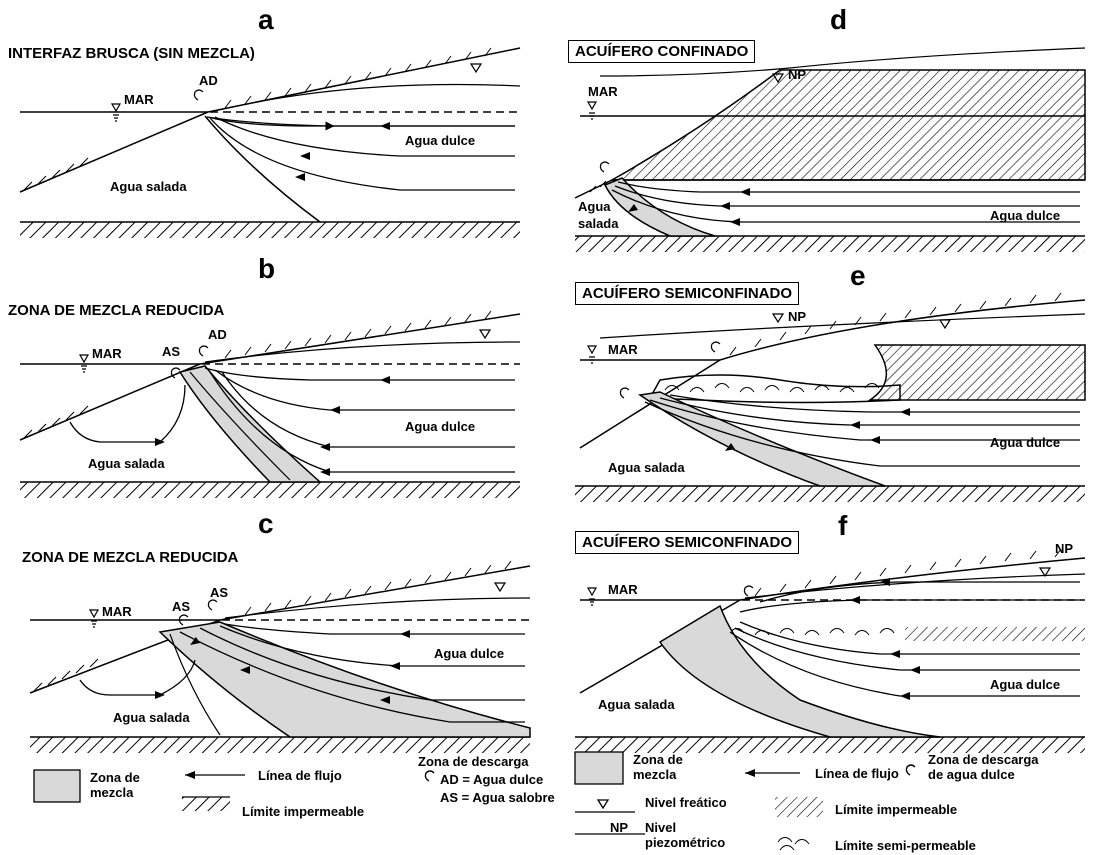 This screenshot has width=1110, height=855. Describe the element at coordinates (983, 759) in the screenshot. I see `legend-right-discharge-line1: Zona de descarga` at that location.